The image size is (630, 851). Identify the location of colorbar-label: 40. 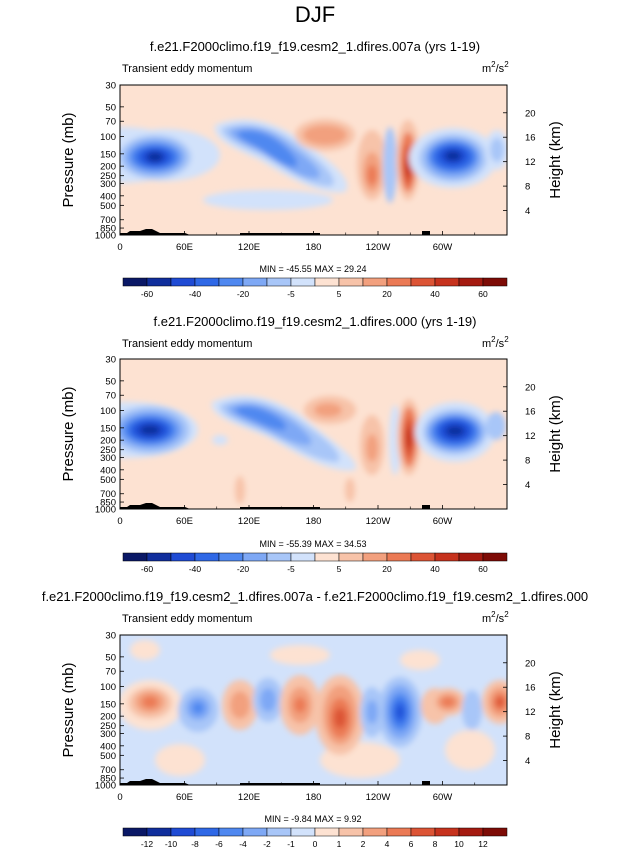
(435, 294).